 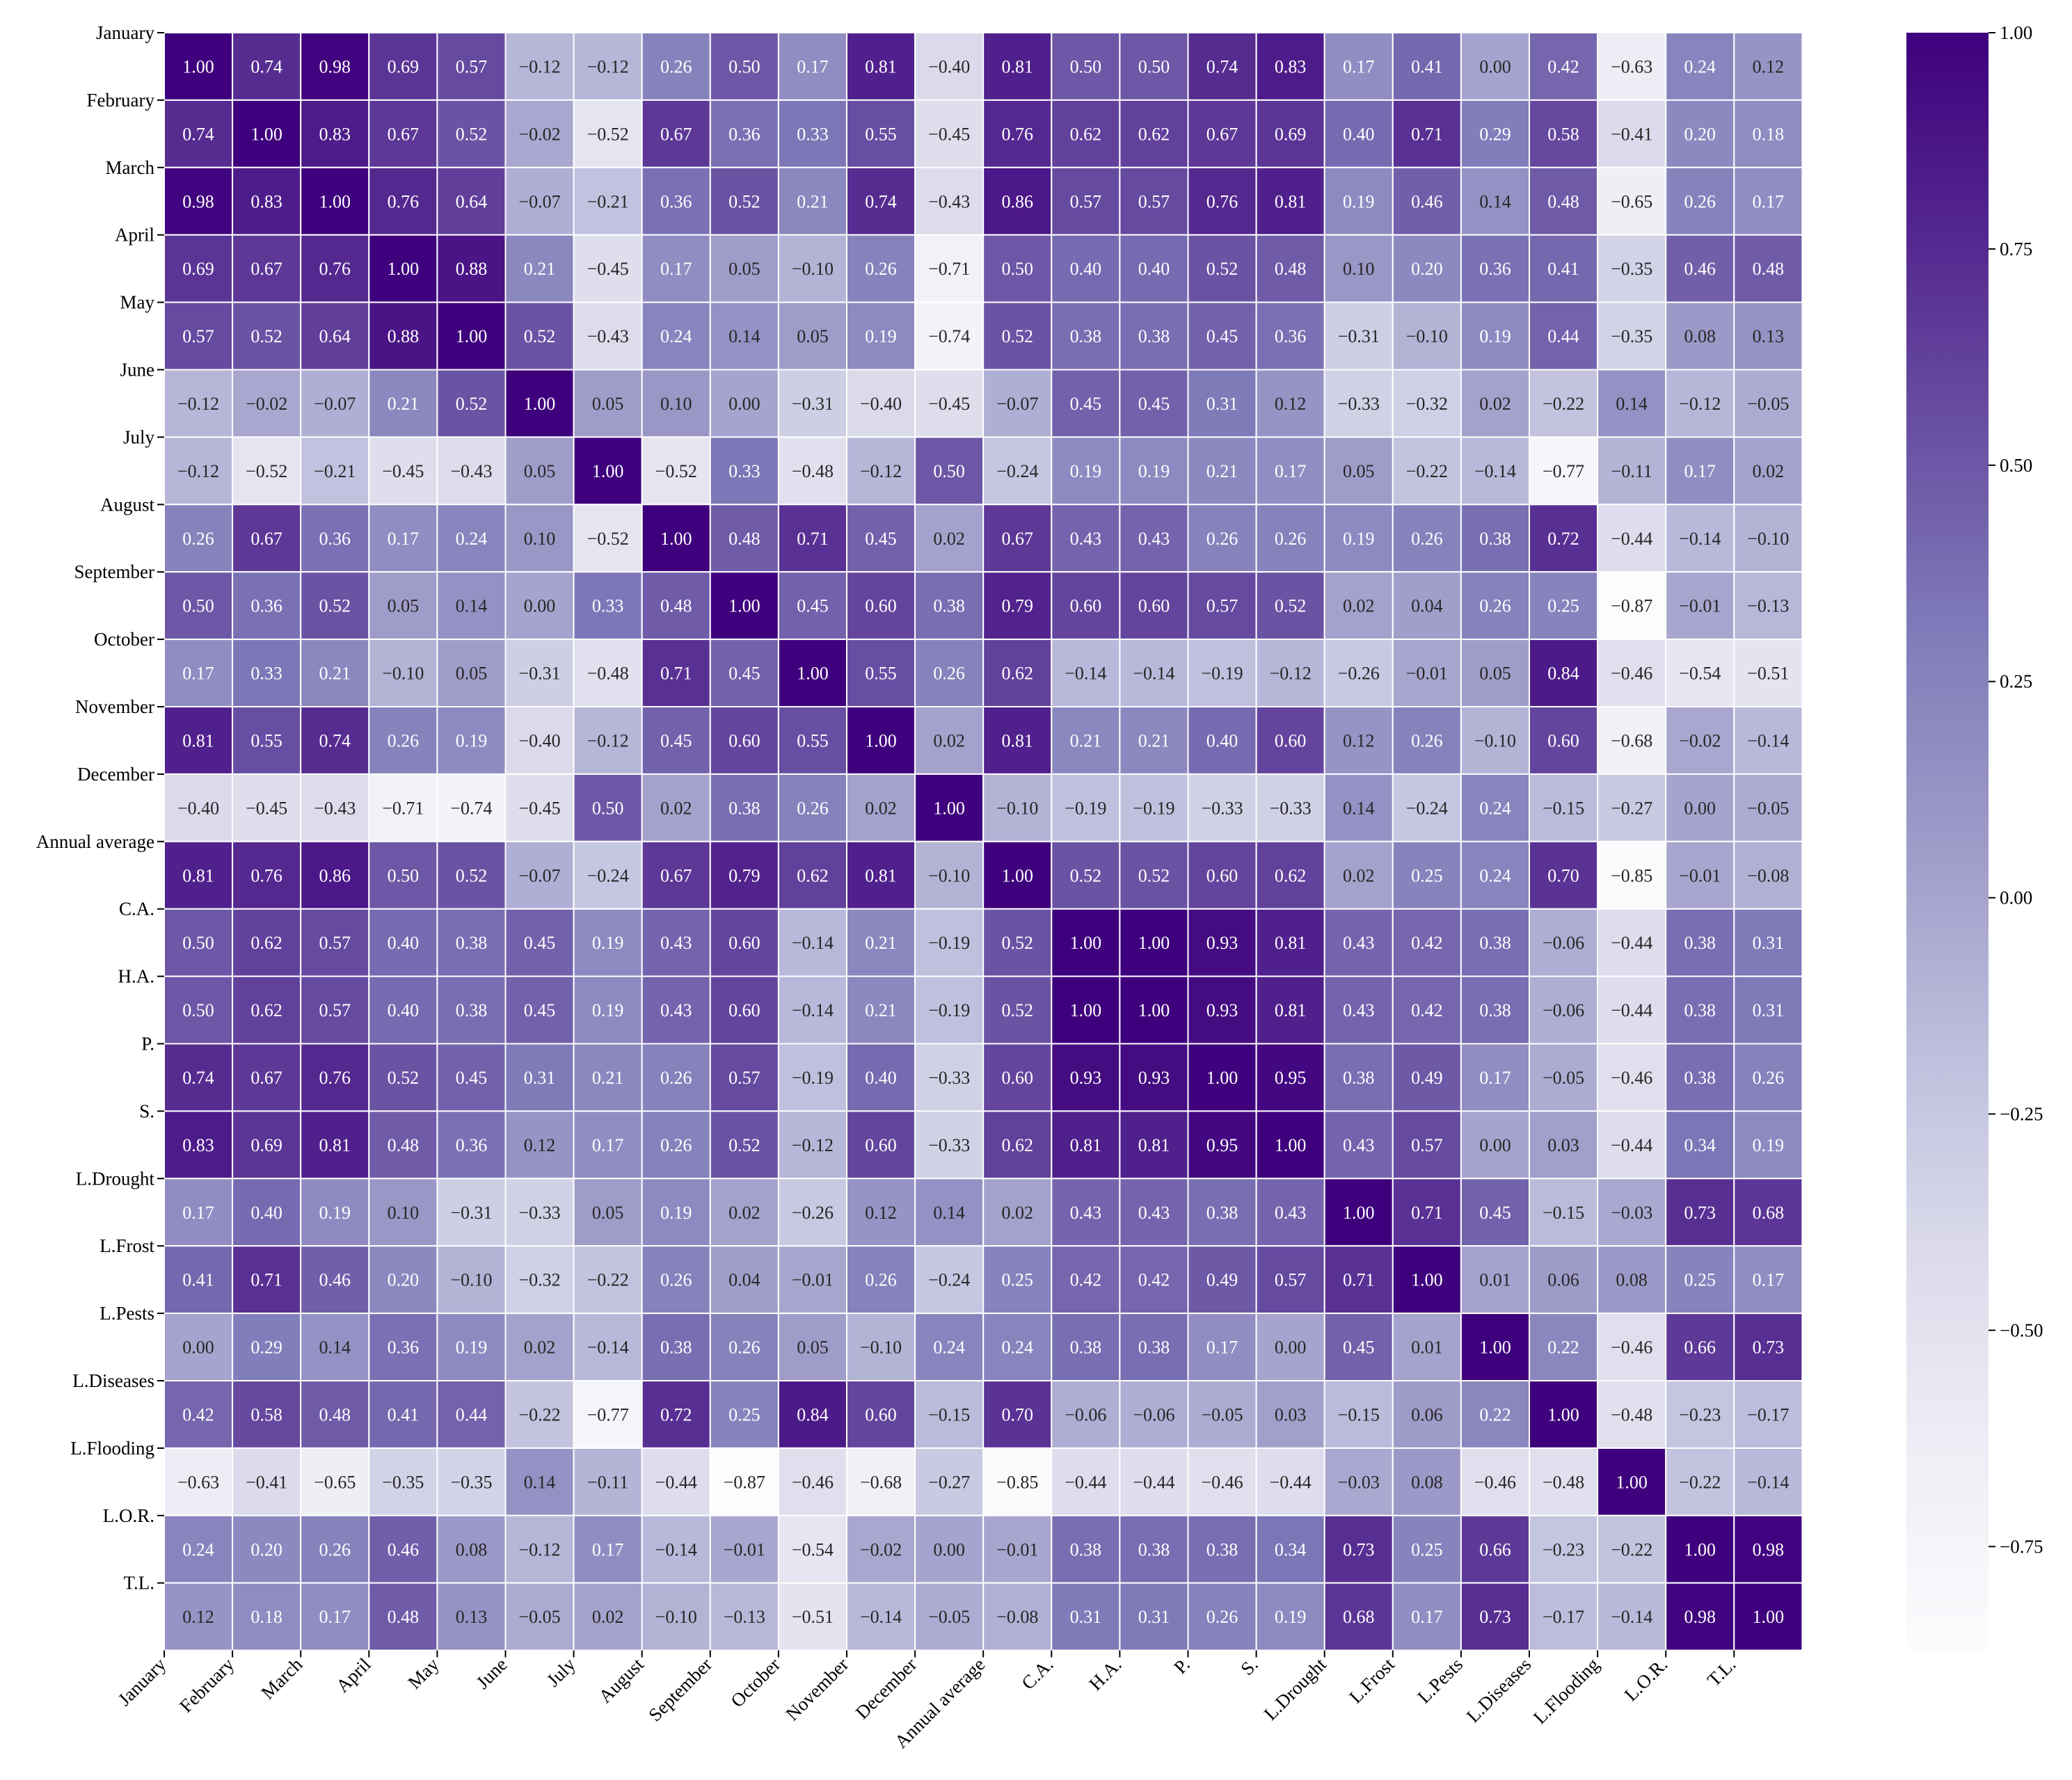 I want to click on heatmap-cell-value: 0.81, so click(x=1154, y=1145).